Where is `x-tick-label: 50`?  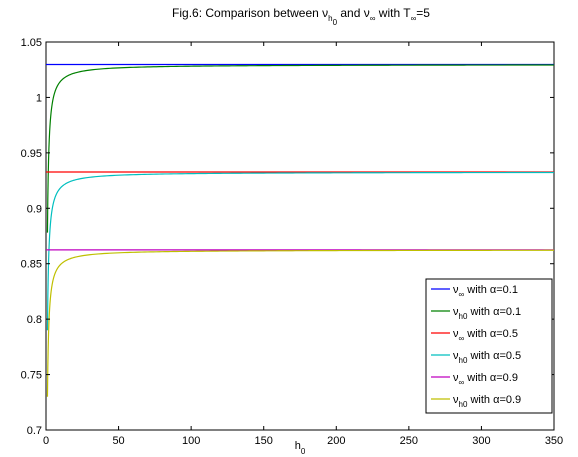
x-tick-label: 50 is located at coordinates (118, 441).